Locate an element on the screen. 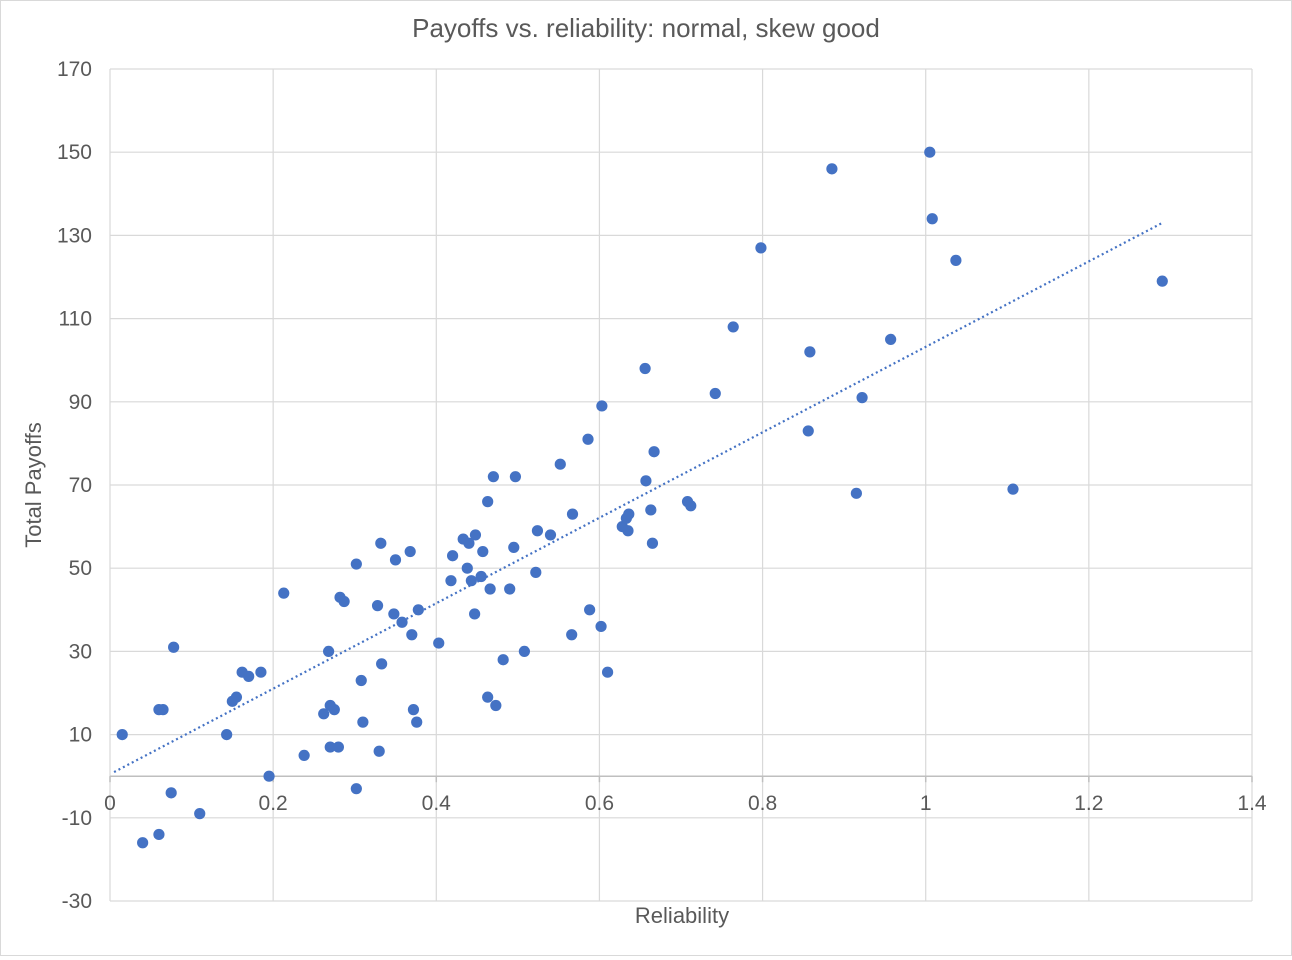  y-tick-labels: -30 -10 10 30 50 70 90 110 130 150 170 is located at coordinates (74, 485).